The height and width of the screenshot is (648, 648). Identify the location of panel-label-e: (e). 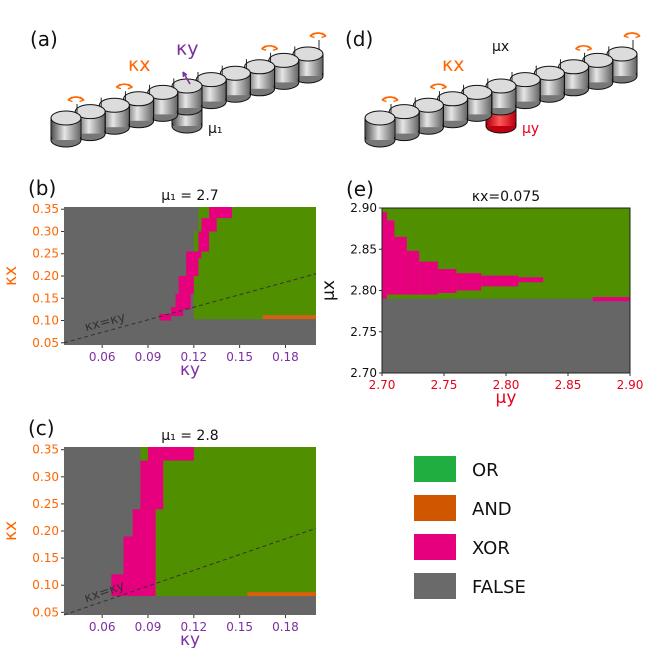
(360, 189).